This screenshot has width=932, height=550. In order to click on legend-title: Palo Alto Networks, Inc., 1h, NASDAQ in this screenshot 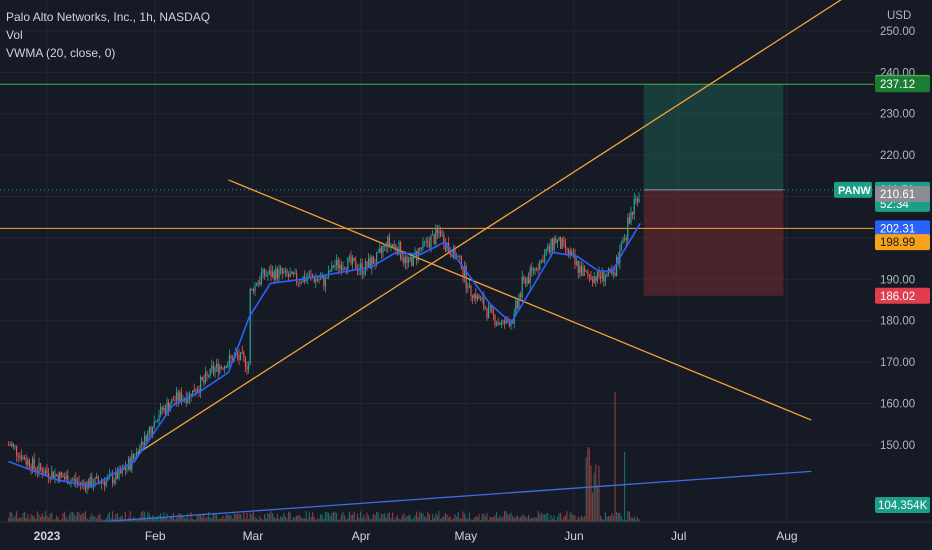, I will do `click(108, 17)`.